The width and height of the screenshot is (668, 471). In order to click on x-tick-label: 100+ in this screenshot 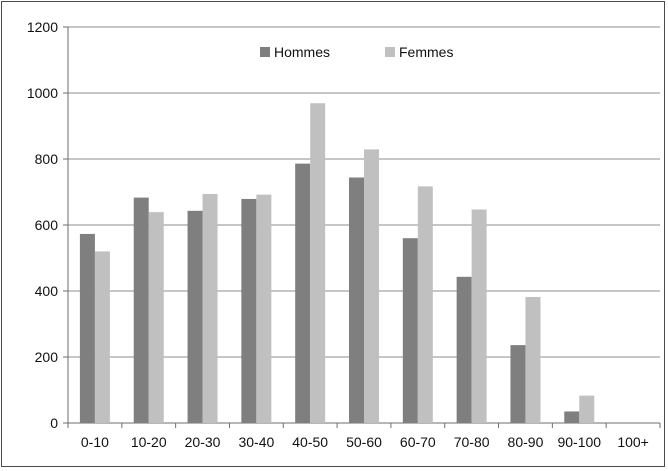, I will do `click(633, 442)`.